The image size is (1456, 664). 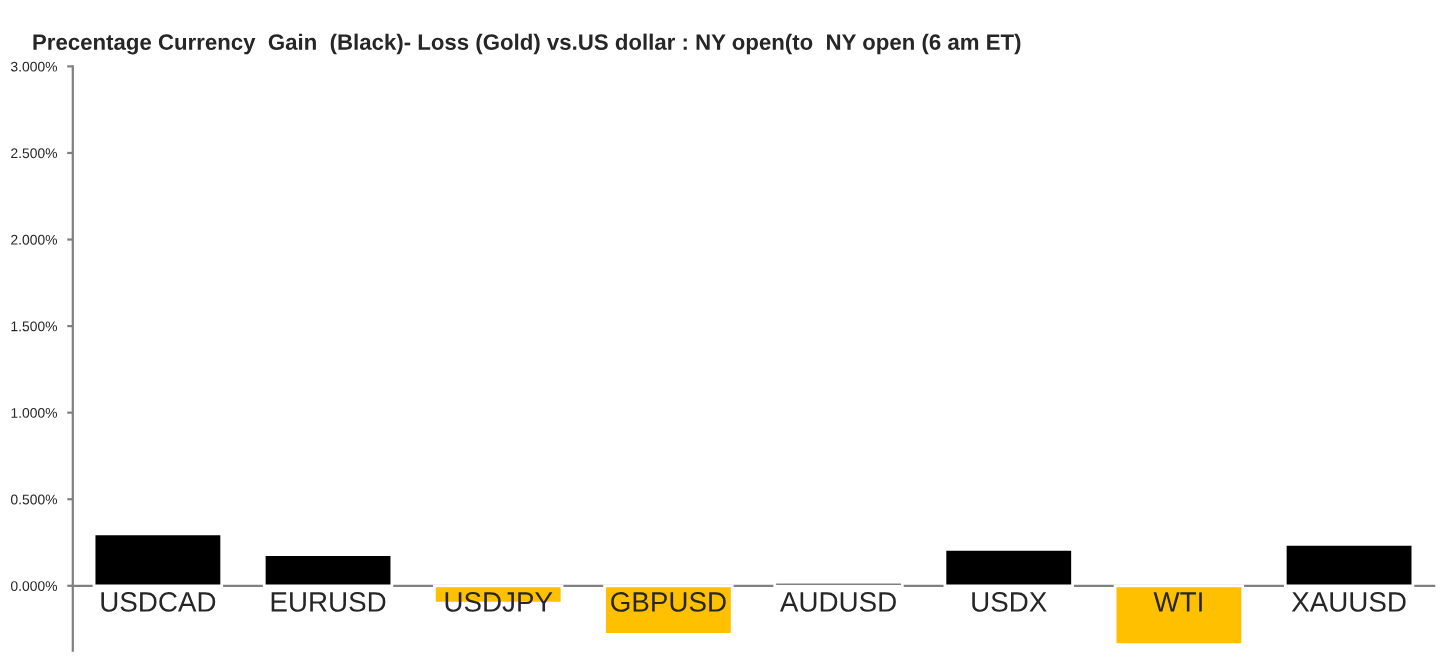 What do you see at coordinates (158, 602) in the screenshot?
I see `x-tick-label: USDCAD` at bounding box center [158, 602].